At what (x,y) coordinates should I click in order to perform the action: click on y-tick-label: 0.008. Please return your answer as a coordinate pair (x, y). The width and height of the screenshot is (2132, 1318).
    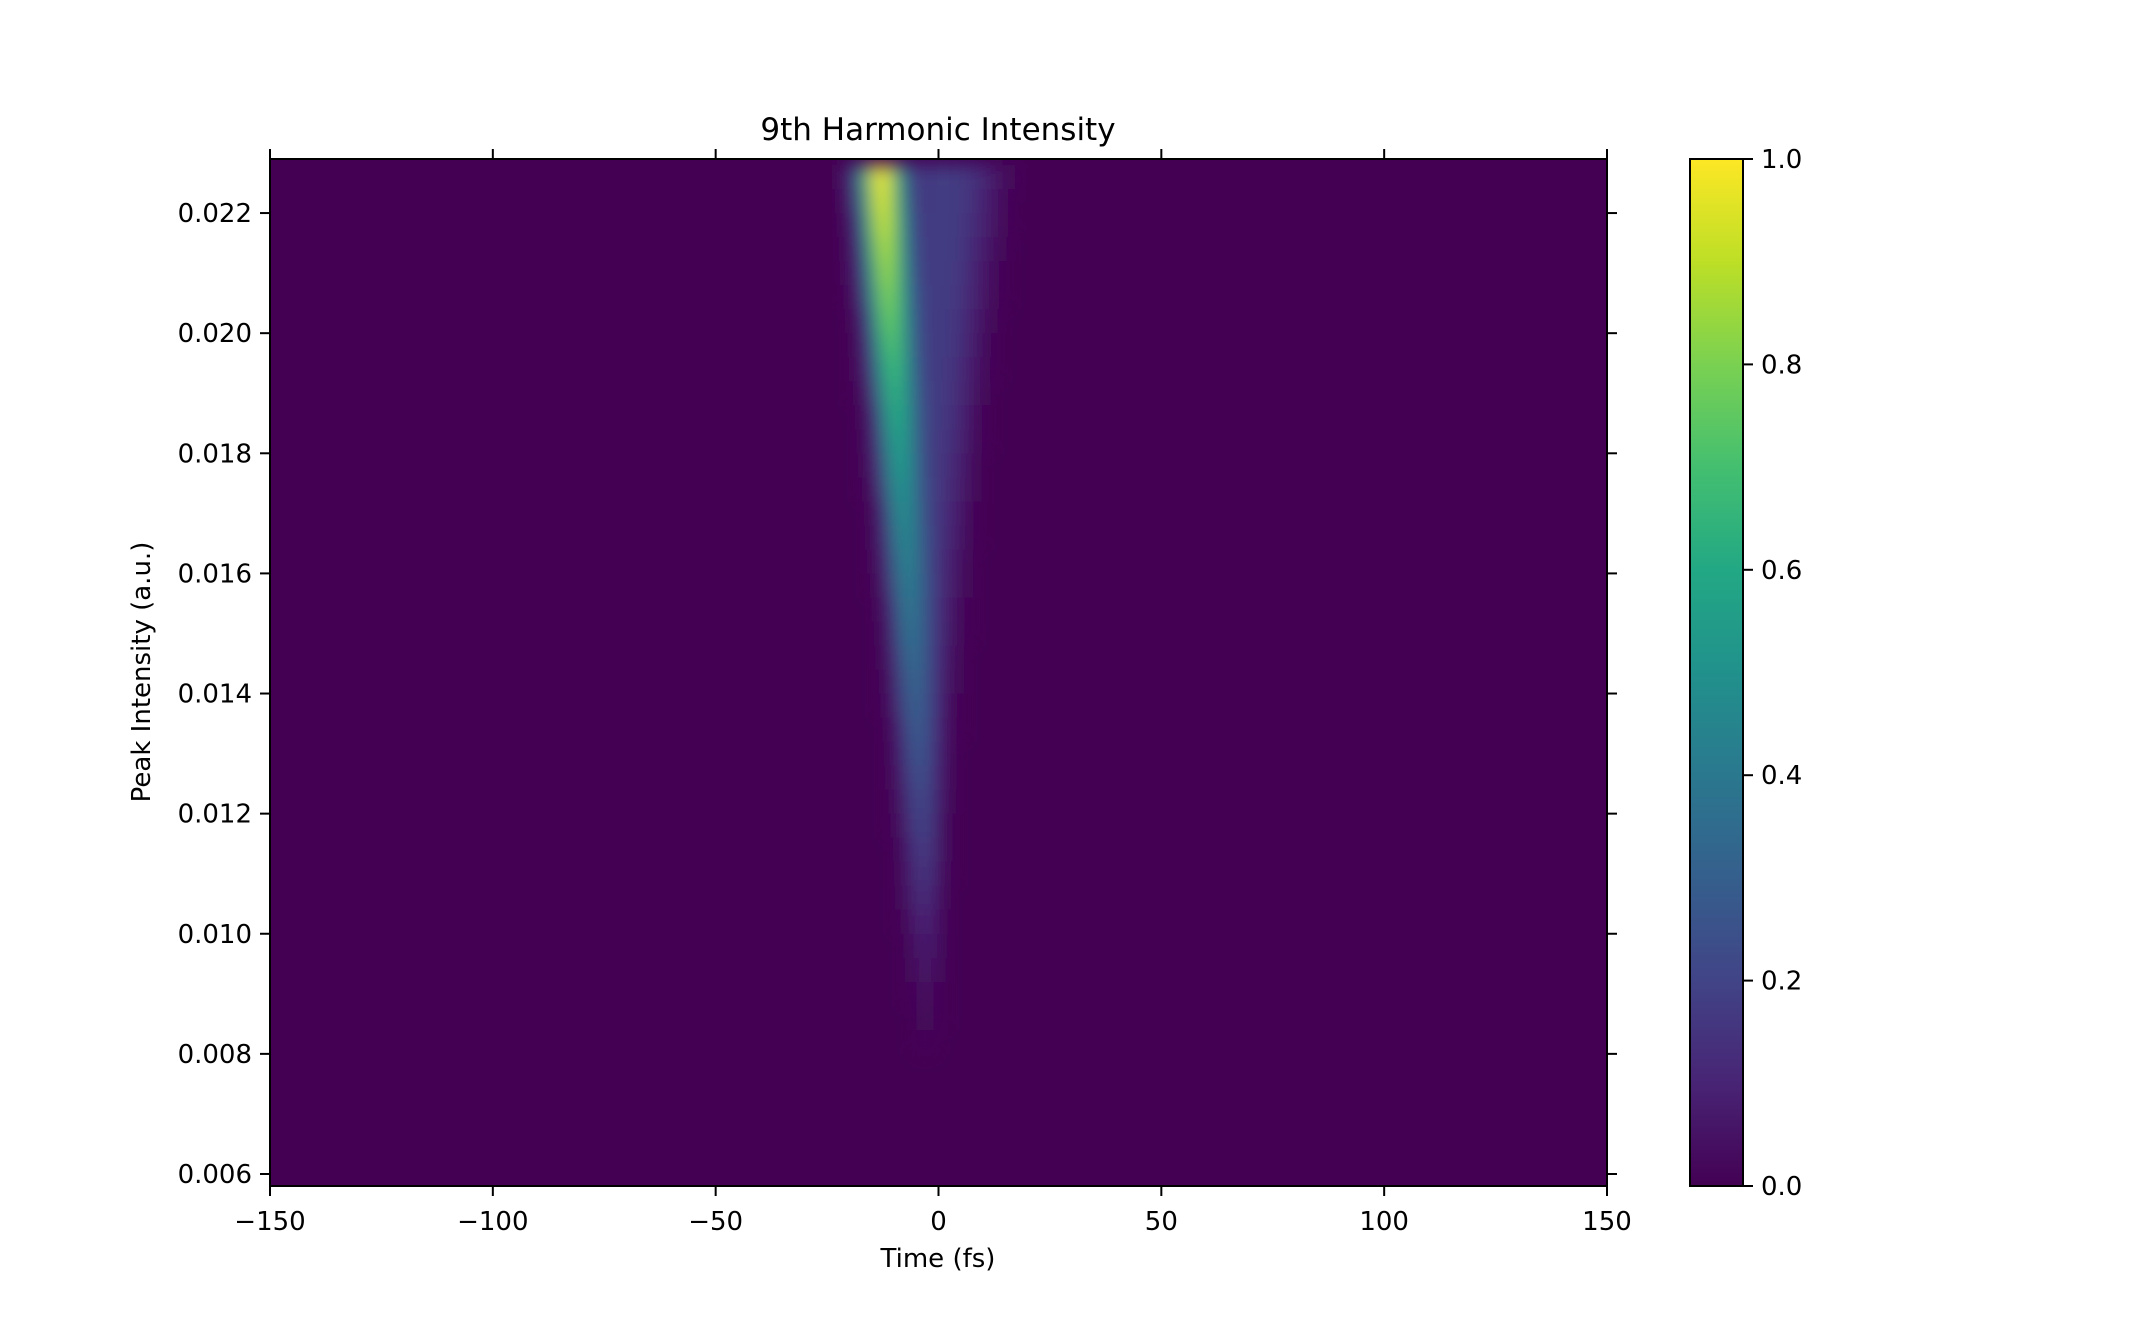
    Looking at the image, I should click on (215, 1055).